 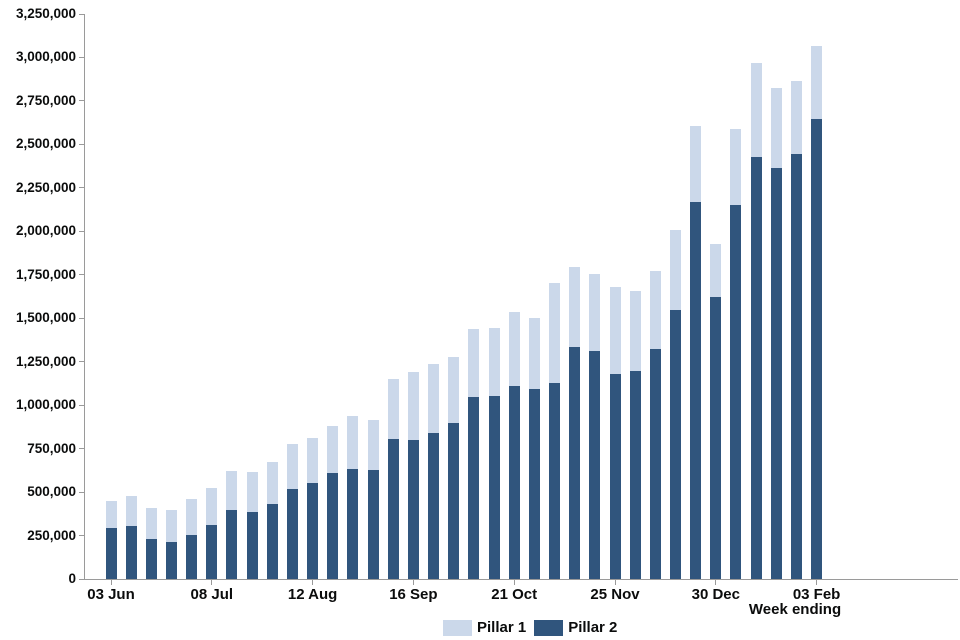 What do you see at coordinates (111, 594) in the screenshot?
I see `x-tick-label: 03 Jun` at bounding box center [111, 594].